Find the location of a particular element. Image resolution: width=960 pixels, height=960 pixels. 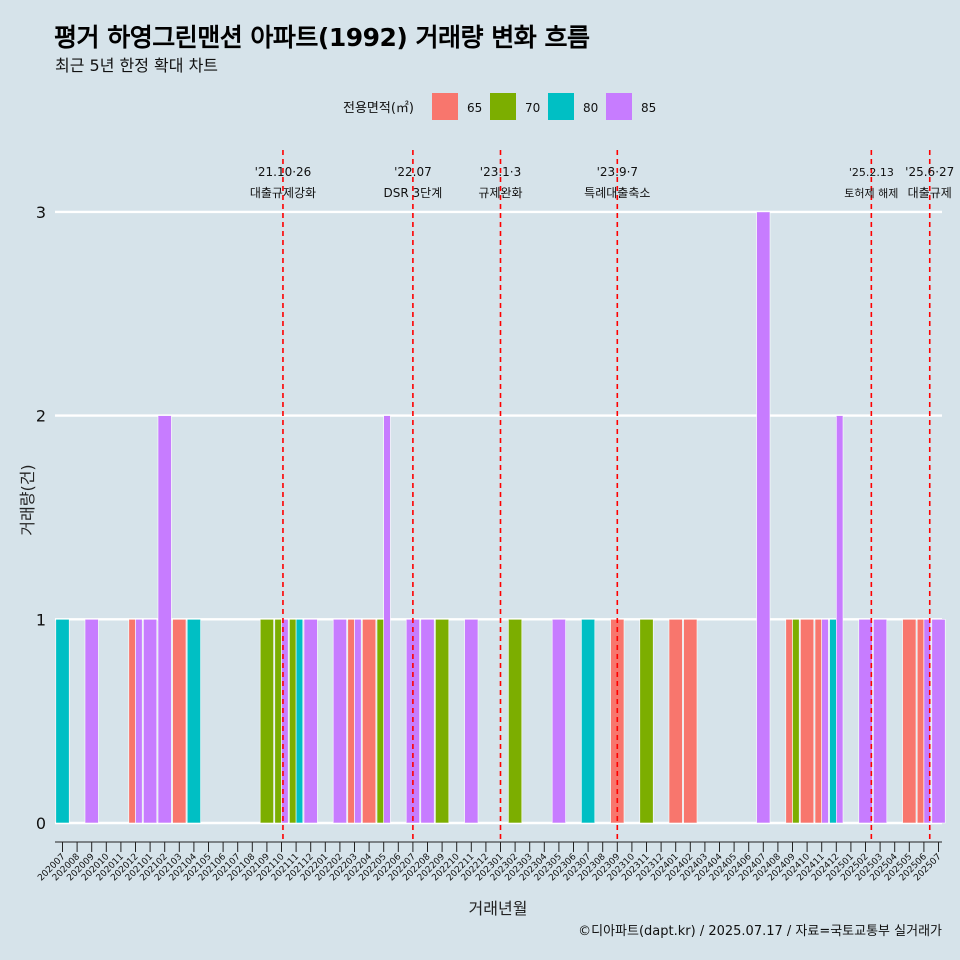

event-date-label: '21.10·26 is located at coordinates (283, 172).